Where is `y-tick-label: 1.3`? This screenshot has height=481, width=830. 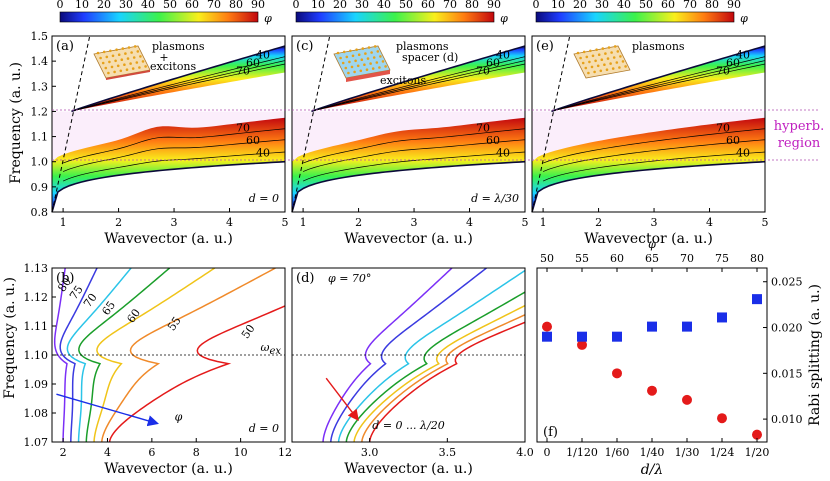 y-tick-label: 1.3 is located at coordinates (40, 86).